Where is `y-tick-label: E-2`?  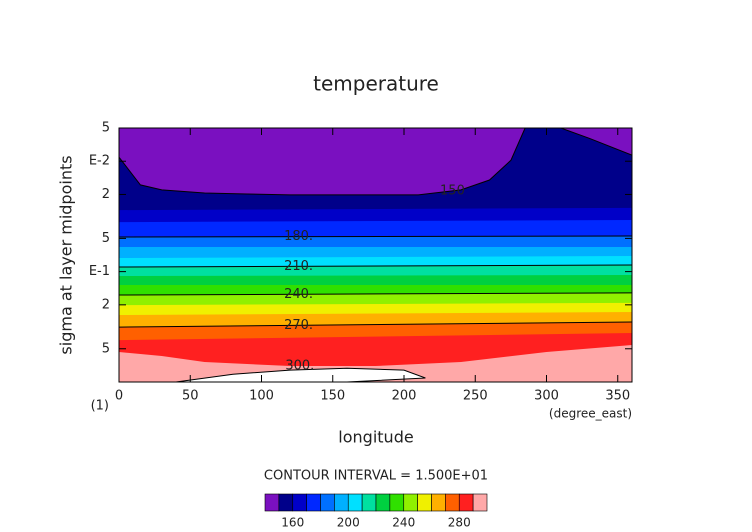
y-tick-label: E-2 is located at coordinates (99, 161).